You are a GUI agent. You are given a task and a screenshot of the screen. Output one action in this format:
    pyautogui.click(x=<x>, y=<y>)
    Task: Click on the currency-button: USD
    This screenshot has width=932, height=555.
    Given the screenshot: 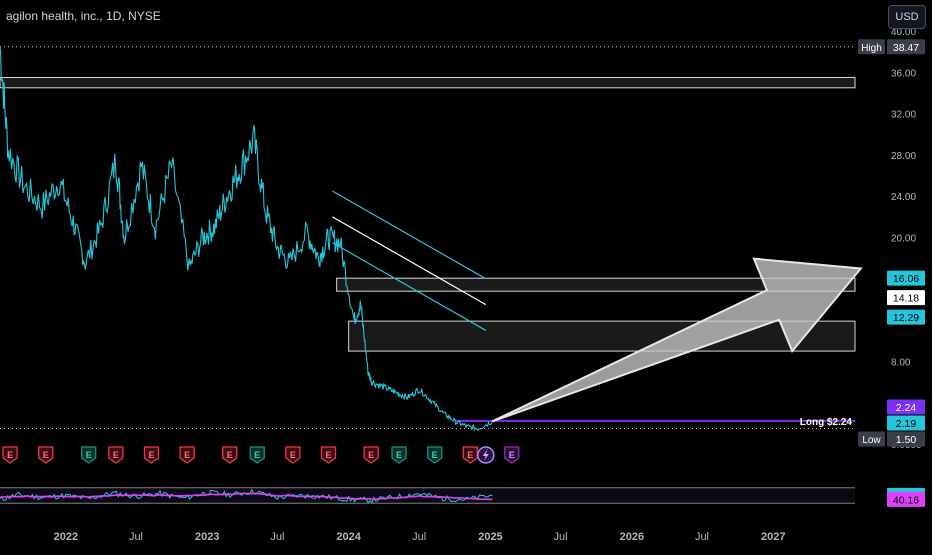 What is the action you would take?
    pyautogui.click(x=907, y=17)
    